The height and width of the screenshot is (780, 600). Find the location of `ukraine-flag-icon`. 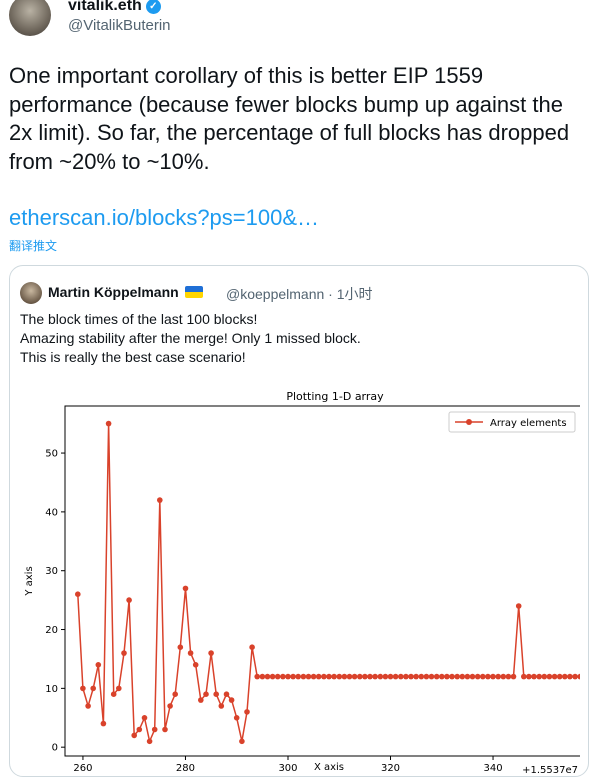

ukraine-flag-icon is located at coordinates (193, 292).